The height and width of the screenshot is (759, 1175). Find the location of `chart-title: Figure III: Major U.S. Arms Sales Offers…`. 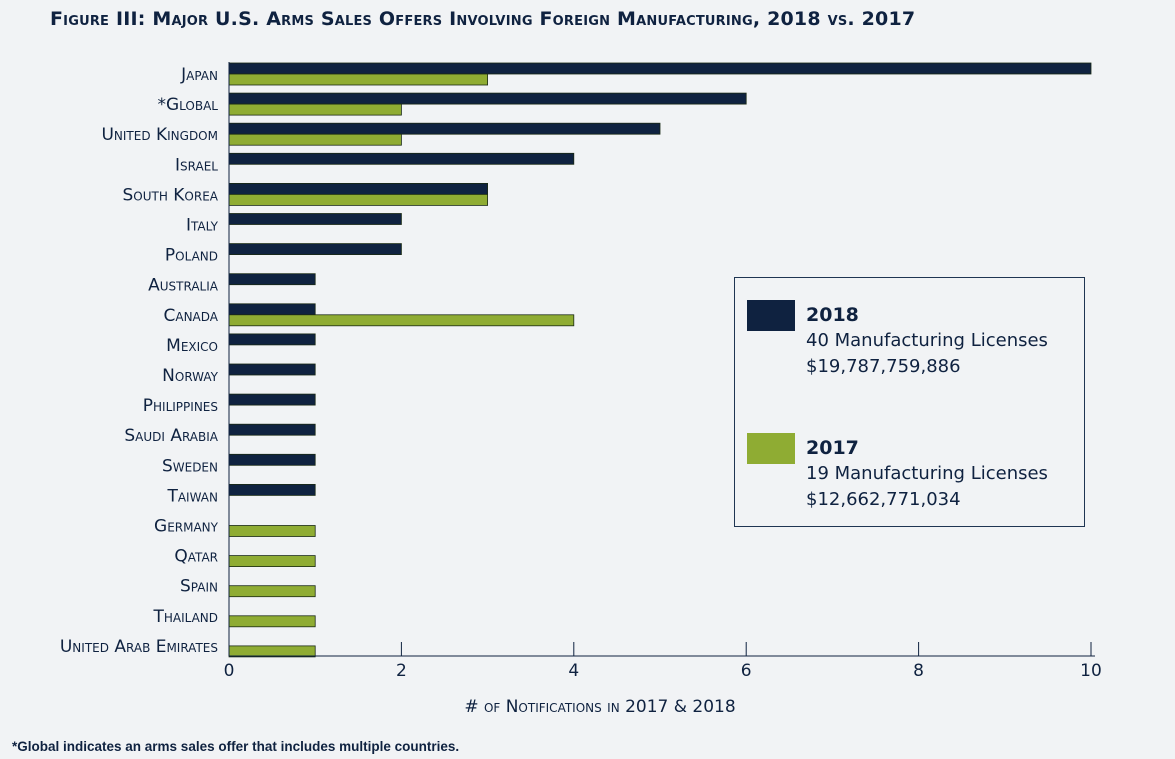

chart-title: Figure III: Major U.S. Arms Sales Offers… is located at coordinates (483, 19).